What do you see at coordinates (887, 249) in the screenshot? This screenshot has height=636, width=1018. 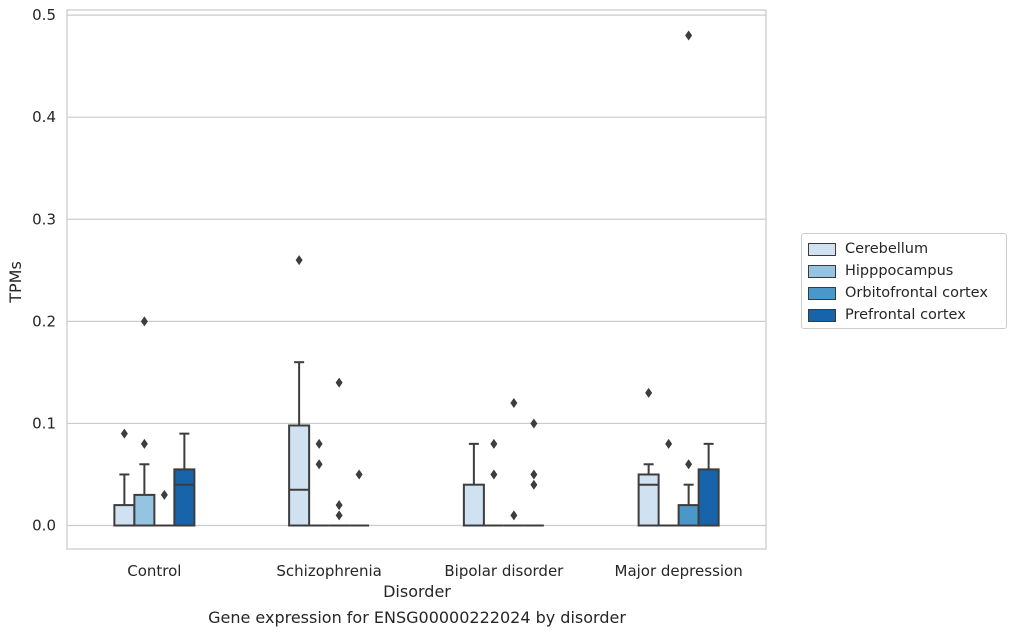 I see `legend-label: Cerebellum` at bounding box center [887, 249].